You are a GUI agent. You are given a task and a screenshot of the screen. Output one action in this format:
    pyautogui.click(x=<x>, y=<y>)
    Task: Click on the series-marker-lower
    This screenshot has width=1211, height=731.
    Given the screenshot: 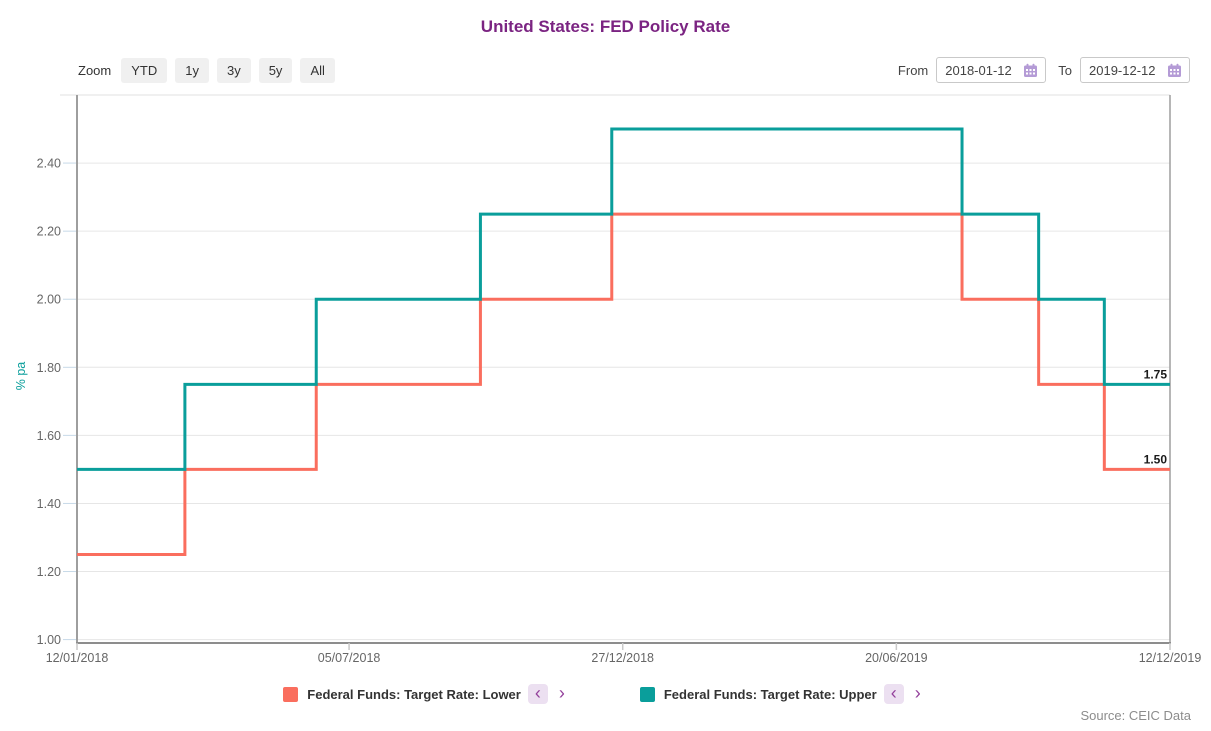 What is the action you would take?
    pyautogui.click(x=291, y=694)
    